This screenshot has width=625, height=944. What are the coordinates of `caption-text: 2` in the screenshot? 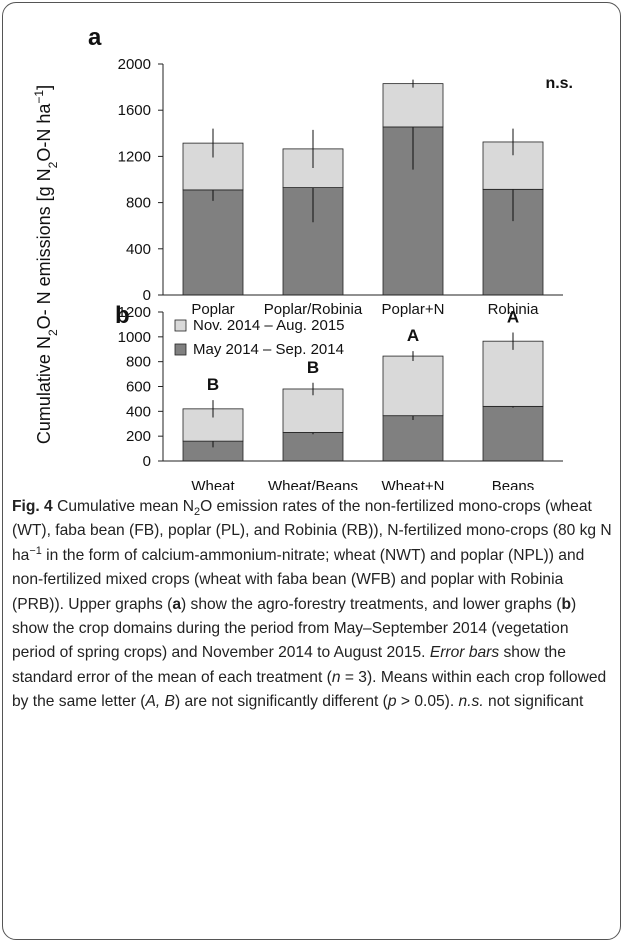 It's located at (197, 512).